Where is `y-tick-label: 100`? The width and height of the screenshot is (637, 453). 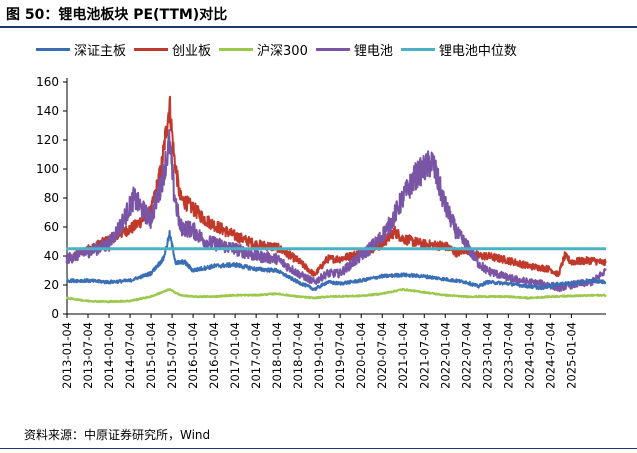
y-tick-label: 100 is located at coordinates (47, 169).